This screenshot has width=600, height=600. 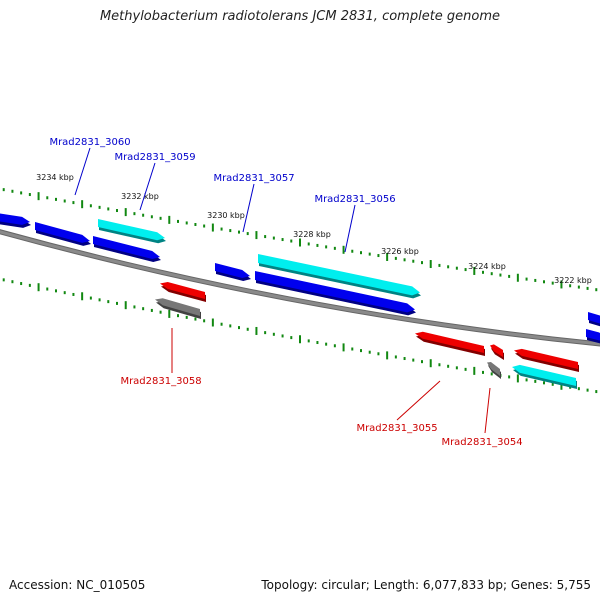 What do you see at coordinates (154, 157) in the screenshot?
I see `gene-label: Mrad2831_3059` at bounding box center [154, 157].